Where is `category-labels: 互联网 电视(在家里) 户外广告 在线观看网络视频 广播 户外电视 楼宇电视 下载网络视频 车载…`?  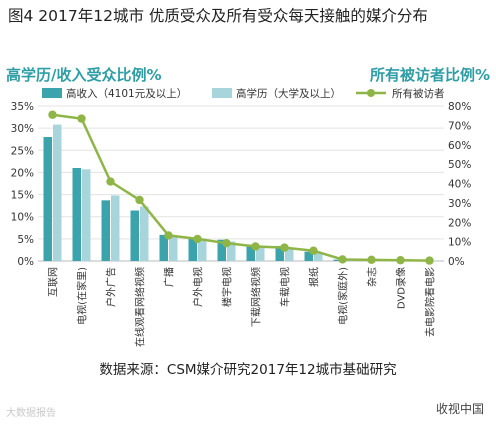 category-labels: 互联网 电视(在家里) 户外广告 在线观看网络视频 广播 户外电视 楼宇电视 下载网络视频 车载… is located at coordinates (242, 307).